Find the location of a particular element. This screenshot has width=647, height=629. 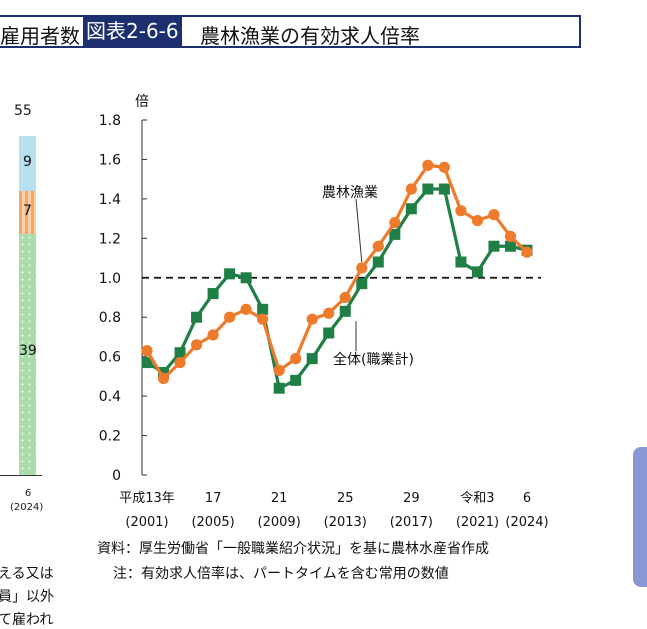

x-tick-sublabel: (2021) is located at coordinates (477, 522).